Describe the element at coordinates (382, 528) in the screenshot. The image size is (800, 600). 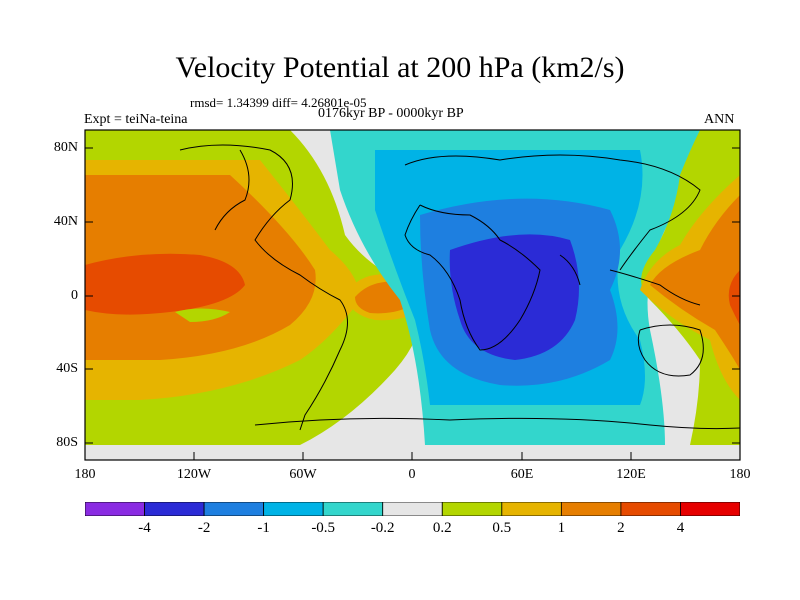
I see `colorbar-label: -0.2` at that location.